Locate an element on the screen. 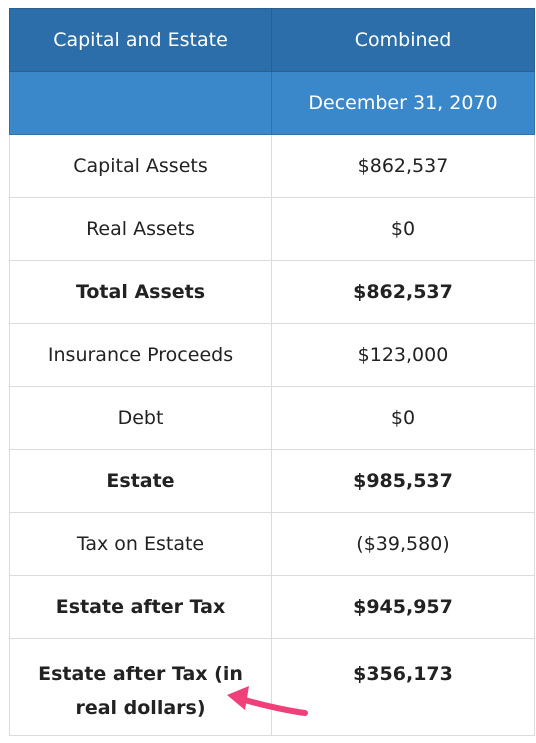 The width and height of the screenshot is (536, 743). date-header: December 31, 2070 is located at coordinates (403, 103).